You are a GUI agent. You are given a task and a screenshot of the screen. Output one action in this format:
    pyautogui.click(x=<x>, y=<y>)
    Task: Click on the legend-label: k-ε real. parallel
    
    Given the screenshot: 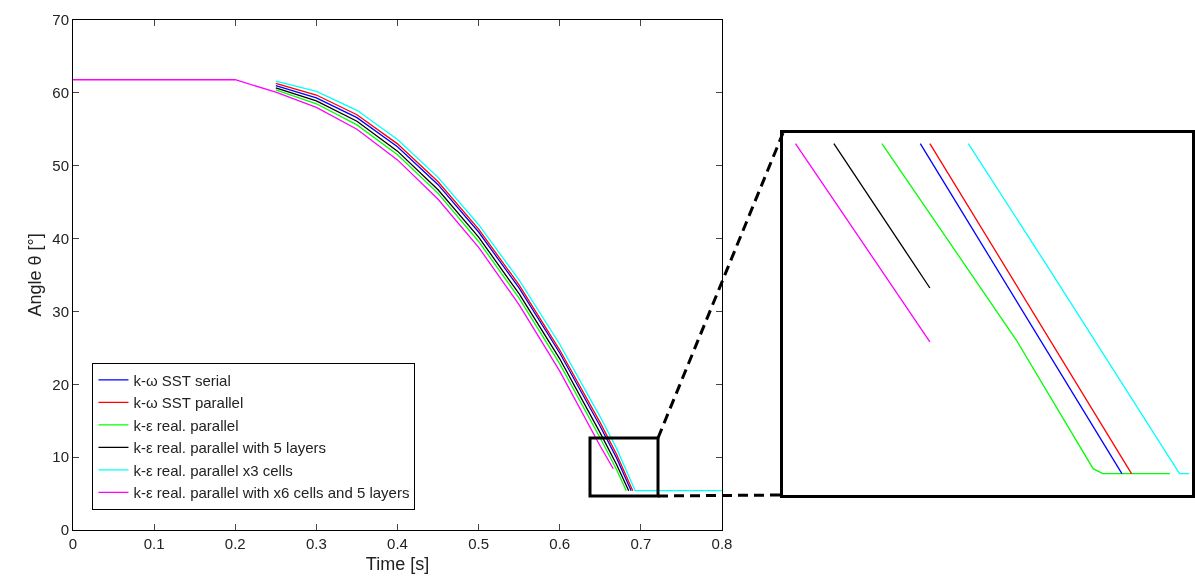 What is the action you would take?
    pyautogui.click(x=186, y=425)
    